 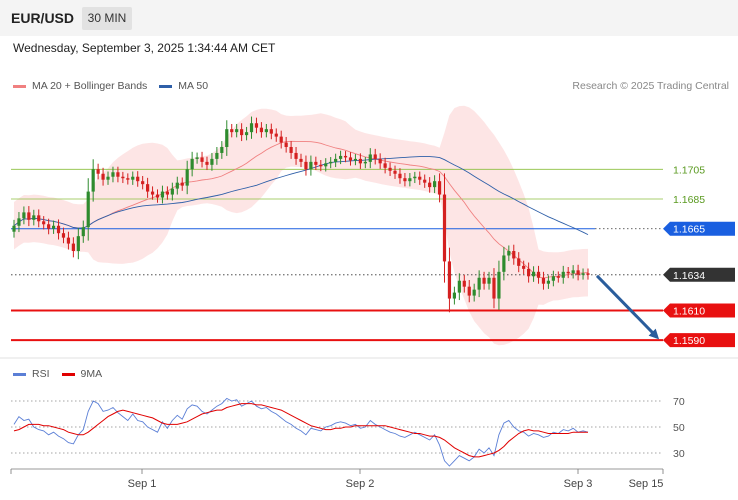 I want to click on ma50-swatch, so click(x=166, y=86).